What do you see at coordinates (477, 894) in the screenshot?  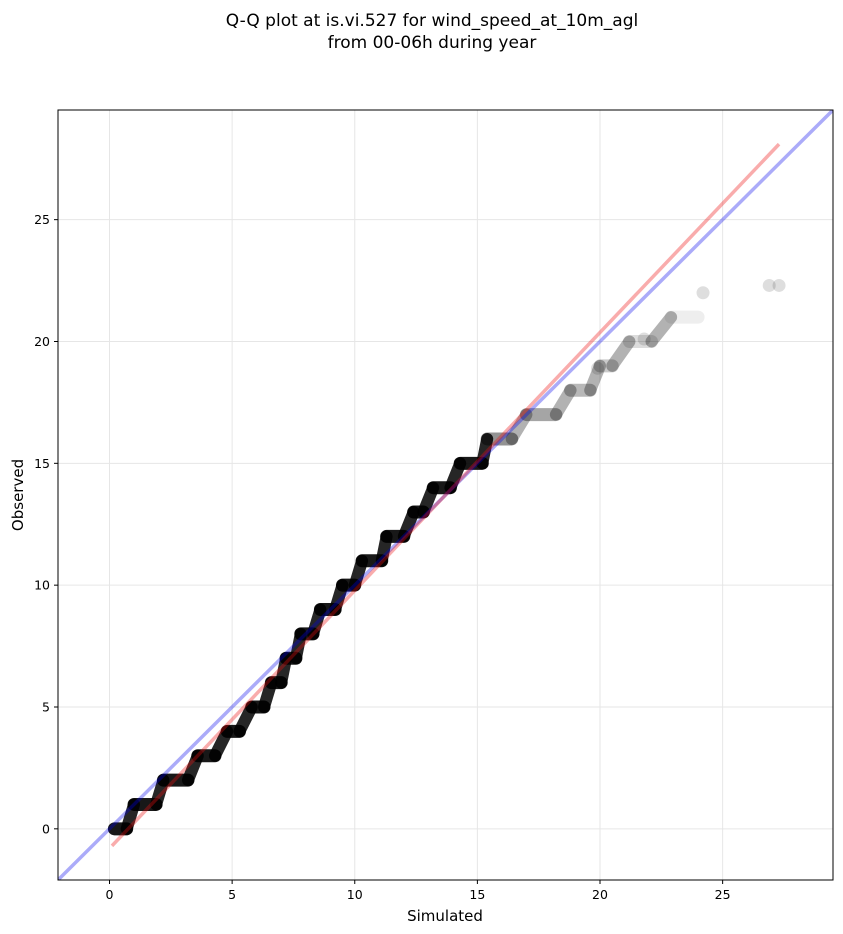 I see `x-tick-label-3: 15` at bounding box center [477, 894].